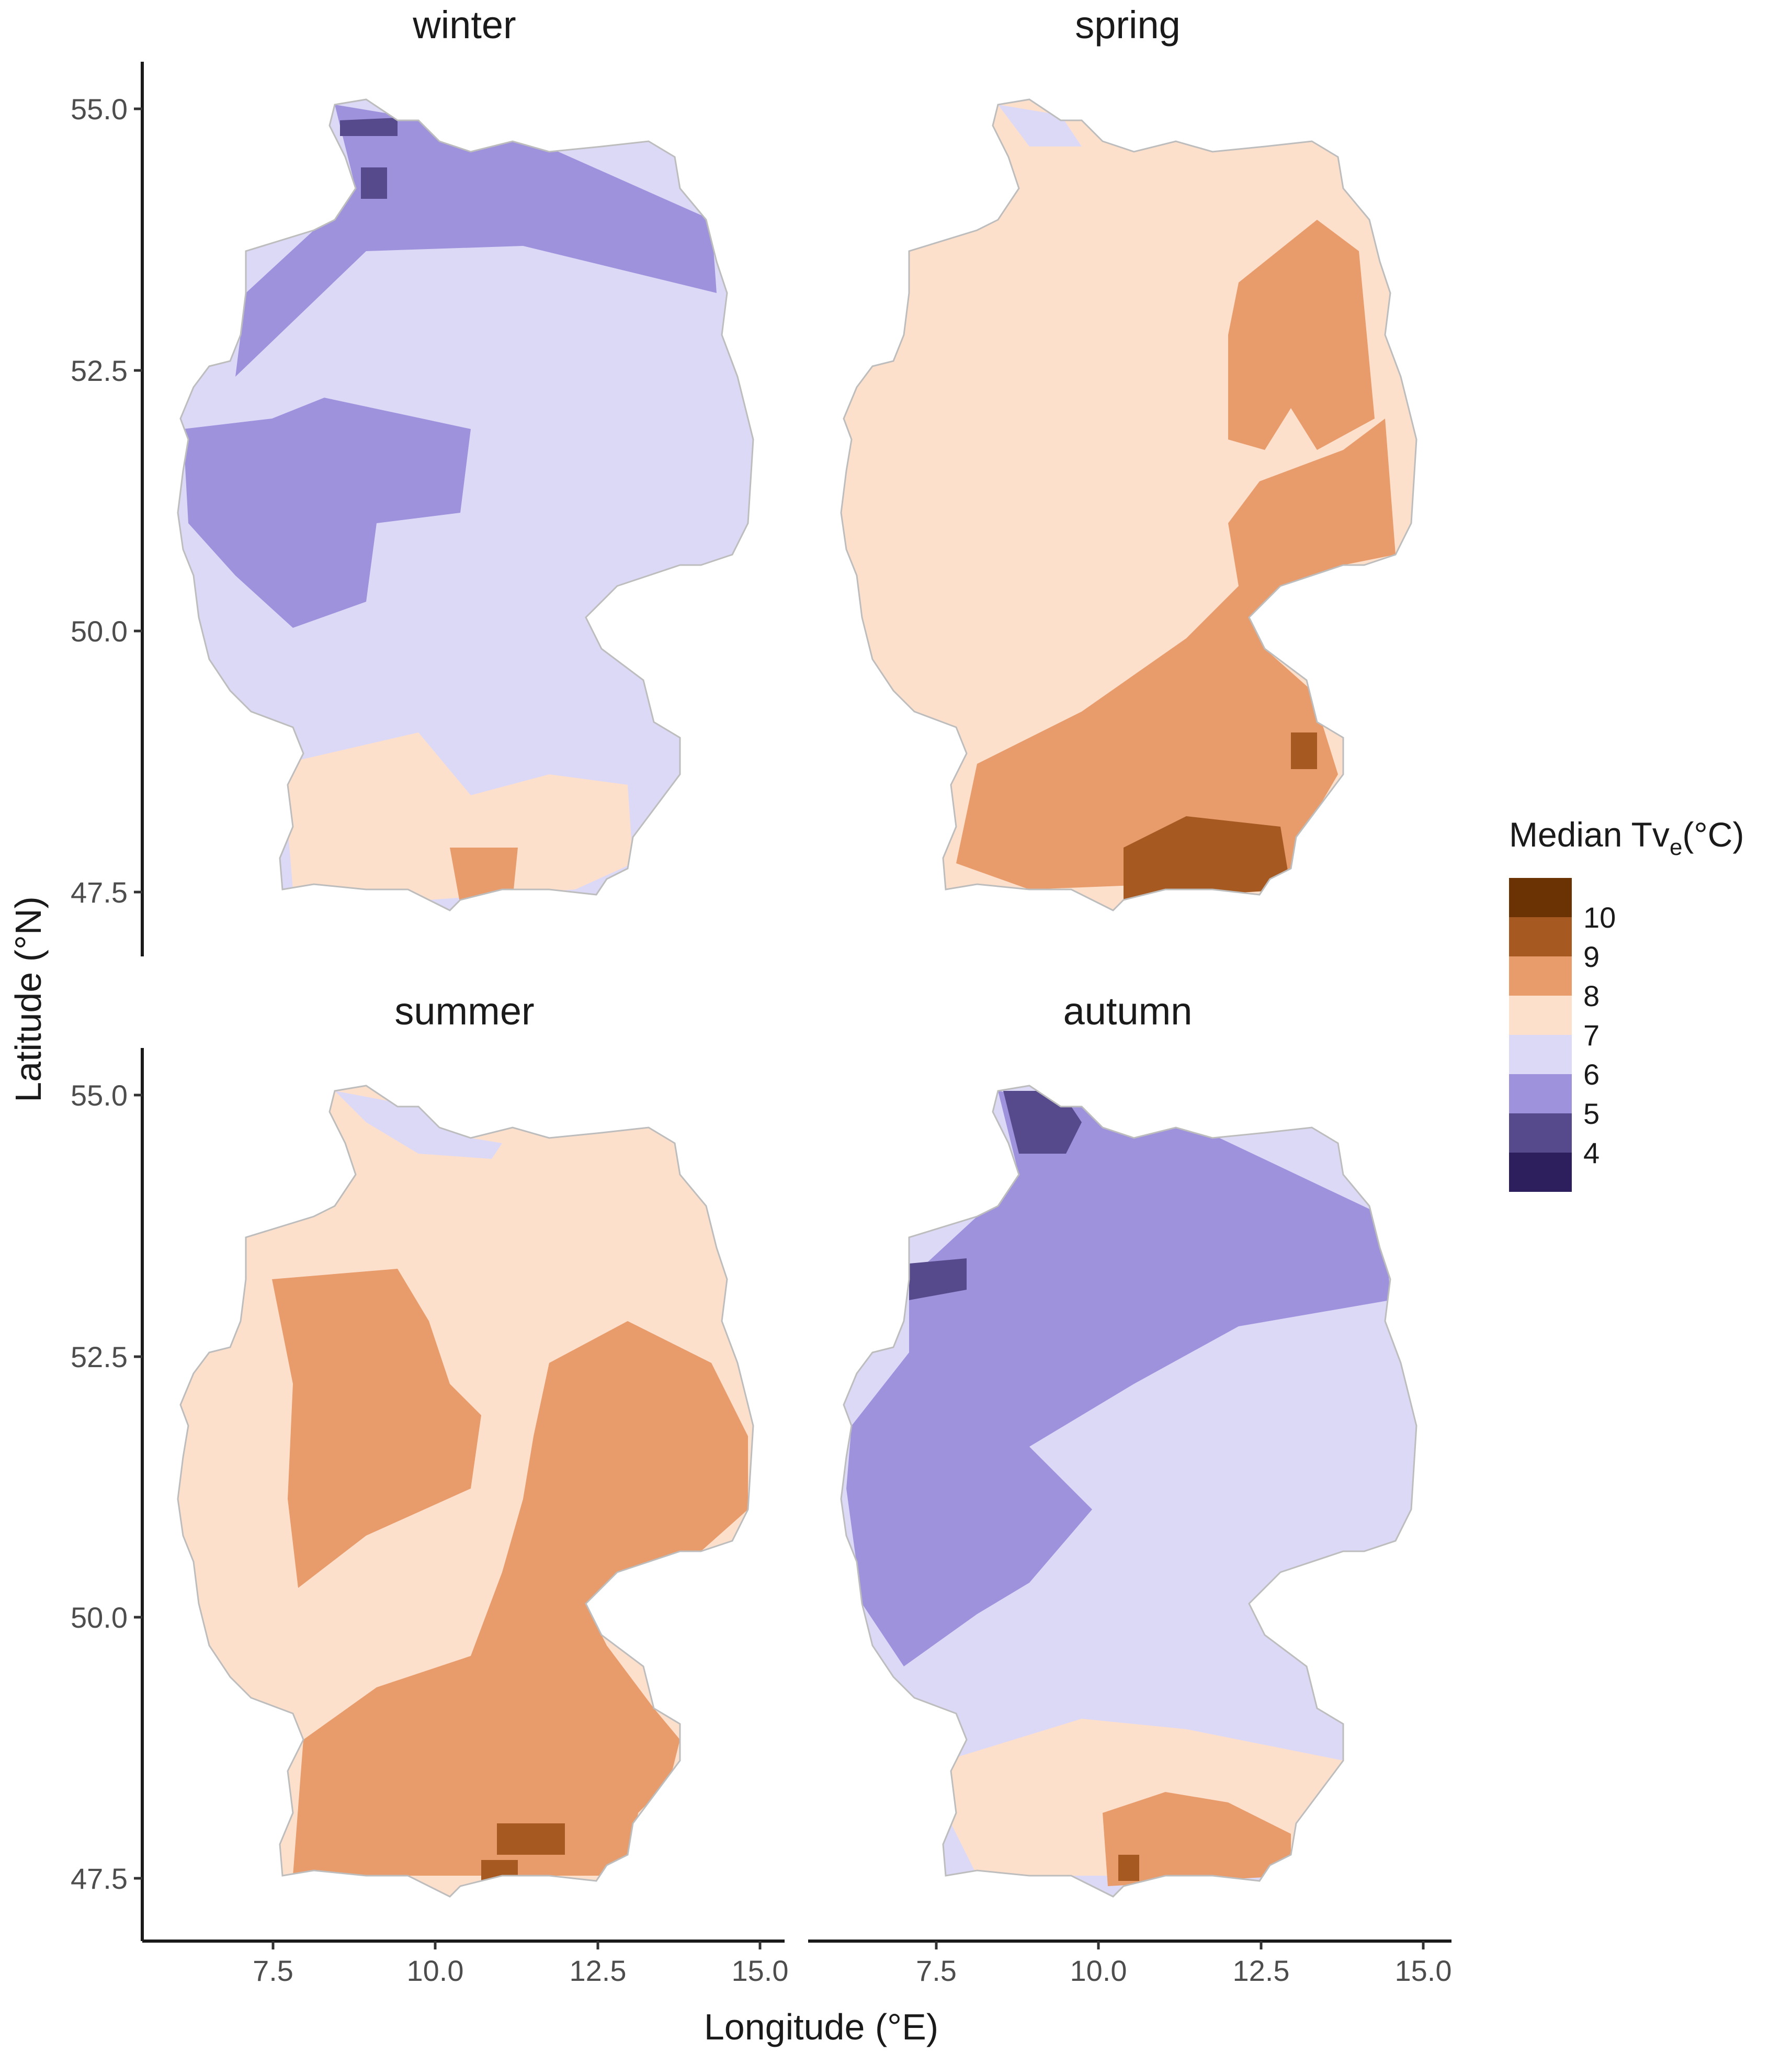 Image resolution: width=1792 pixels, height=2052 pixels. I want to click on legend-label: 9, so click(1591, 956).